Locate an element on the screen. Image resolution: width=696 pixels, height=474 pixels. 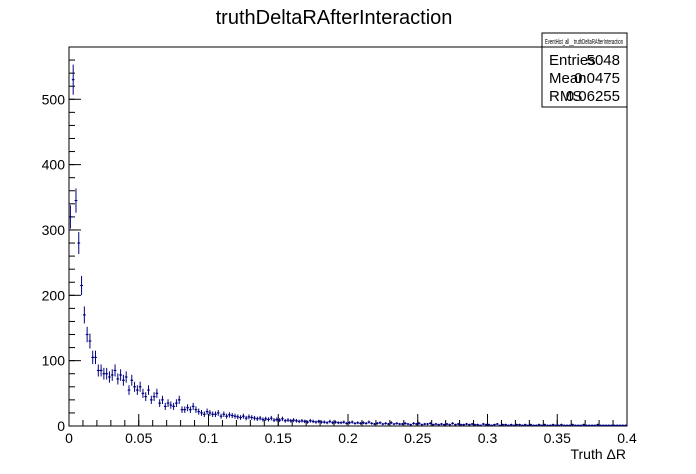
stats-mean-label: Mean is located at coordinates (568, 78).